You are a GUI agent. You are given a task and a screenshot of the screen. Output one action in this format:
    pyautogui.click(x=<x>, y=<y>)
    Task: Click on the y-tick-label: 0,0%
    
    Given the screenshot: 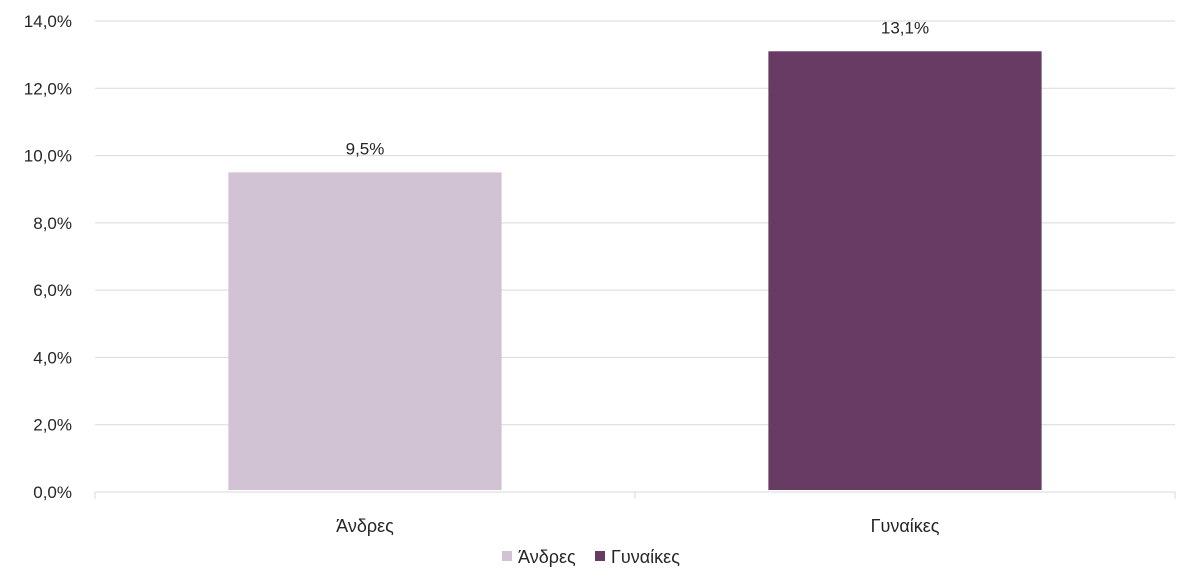 What is the action you would take?
    pyautogui.click(x=52, y=492)
    